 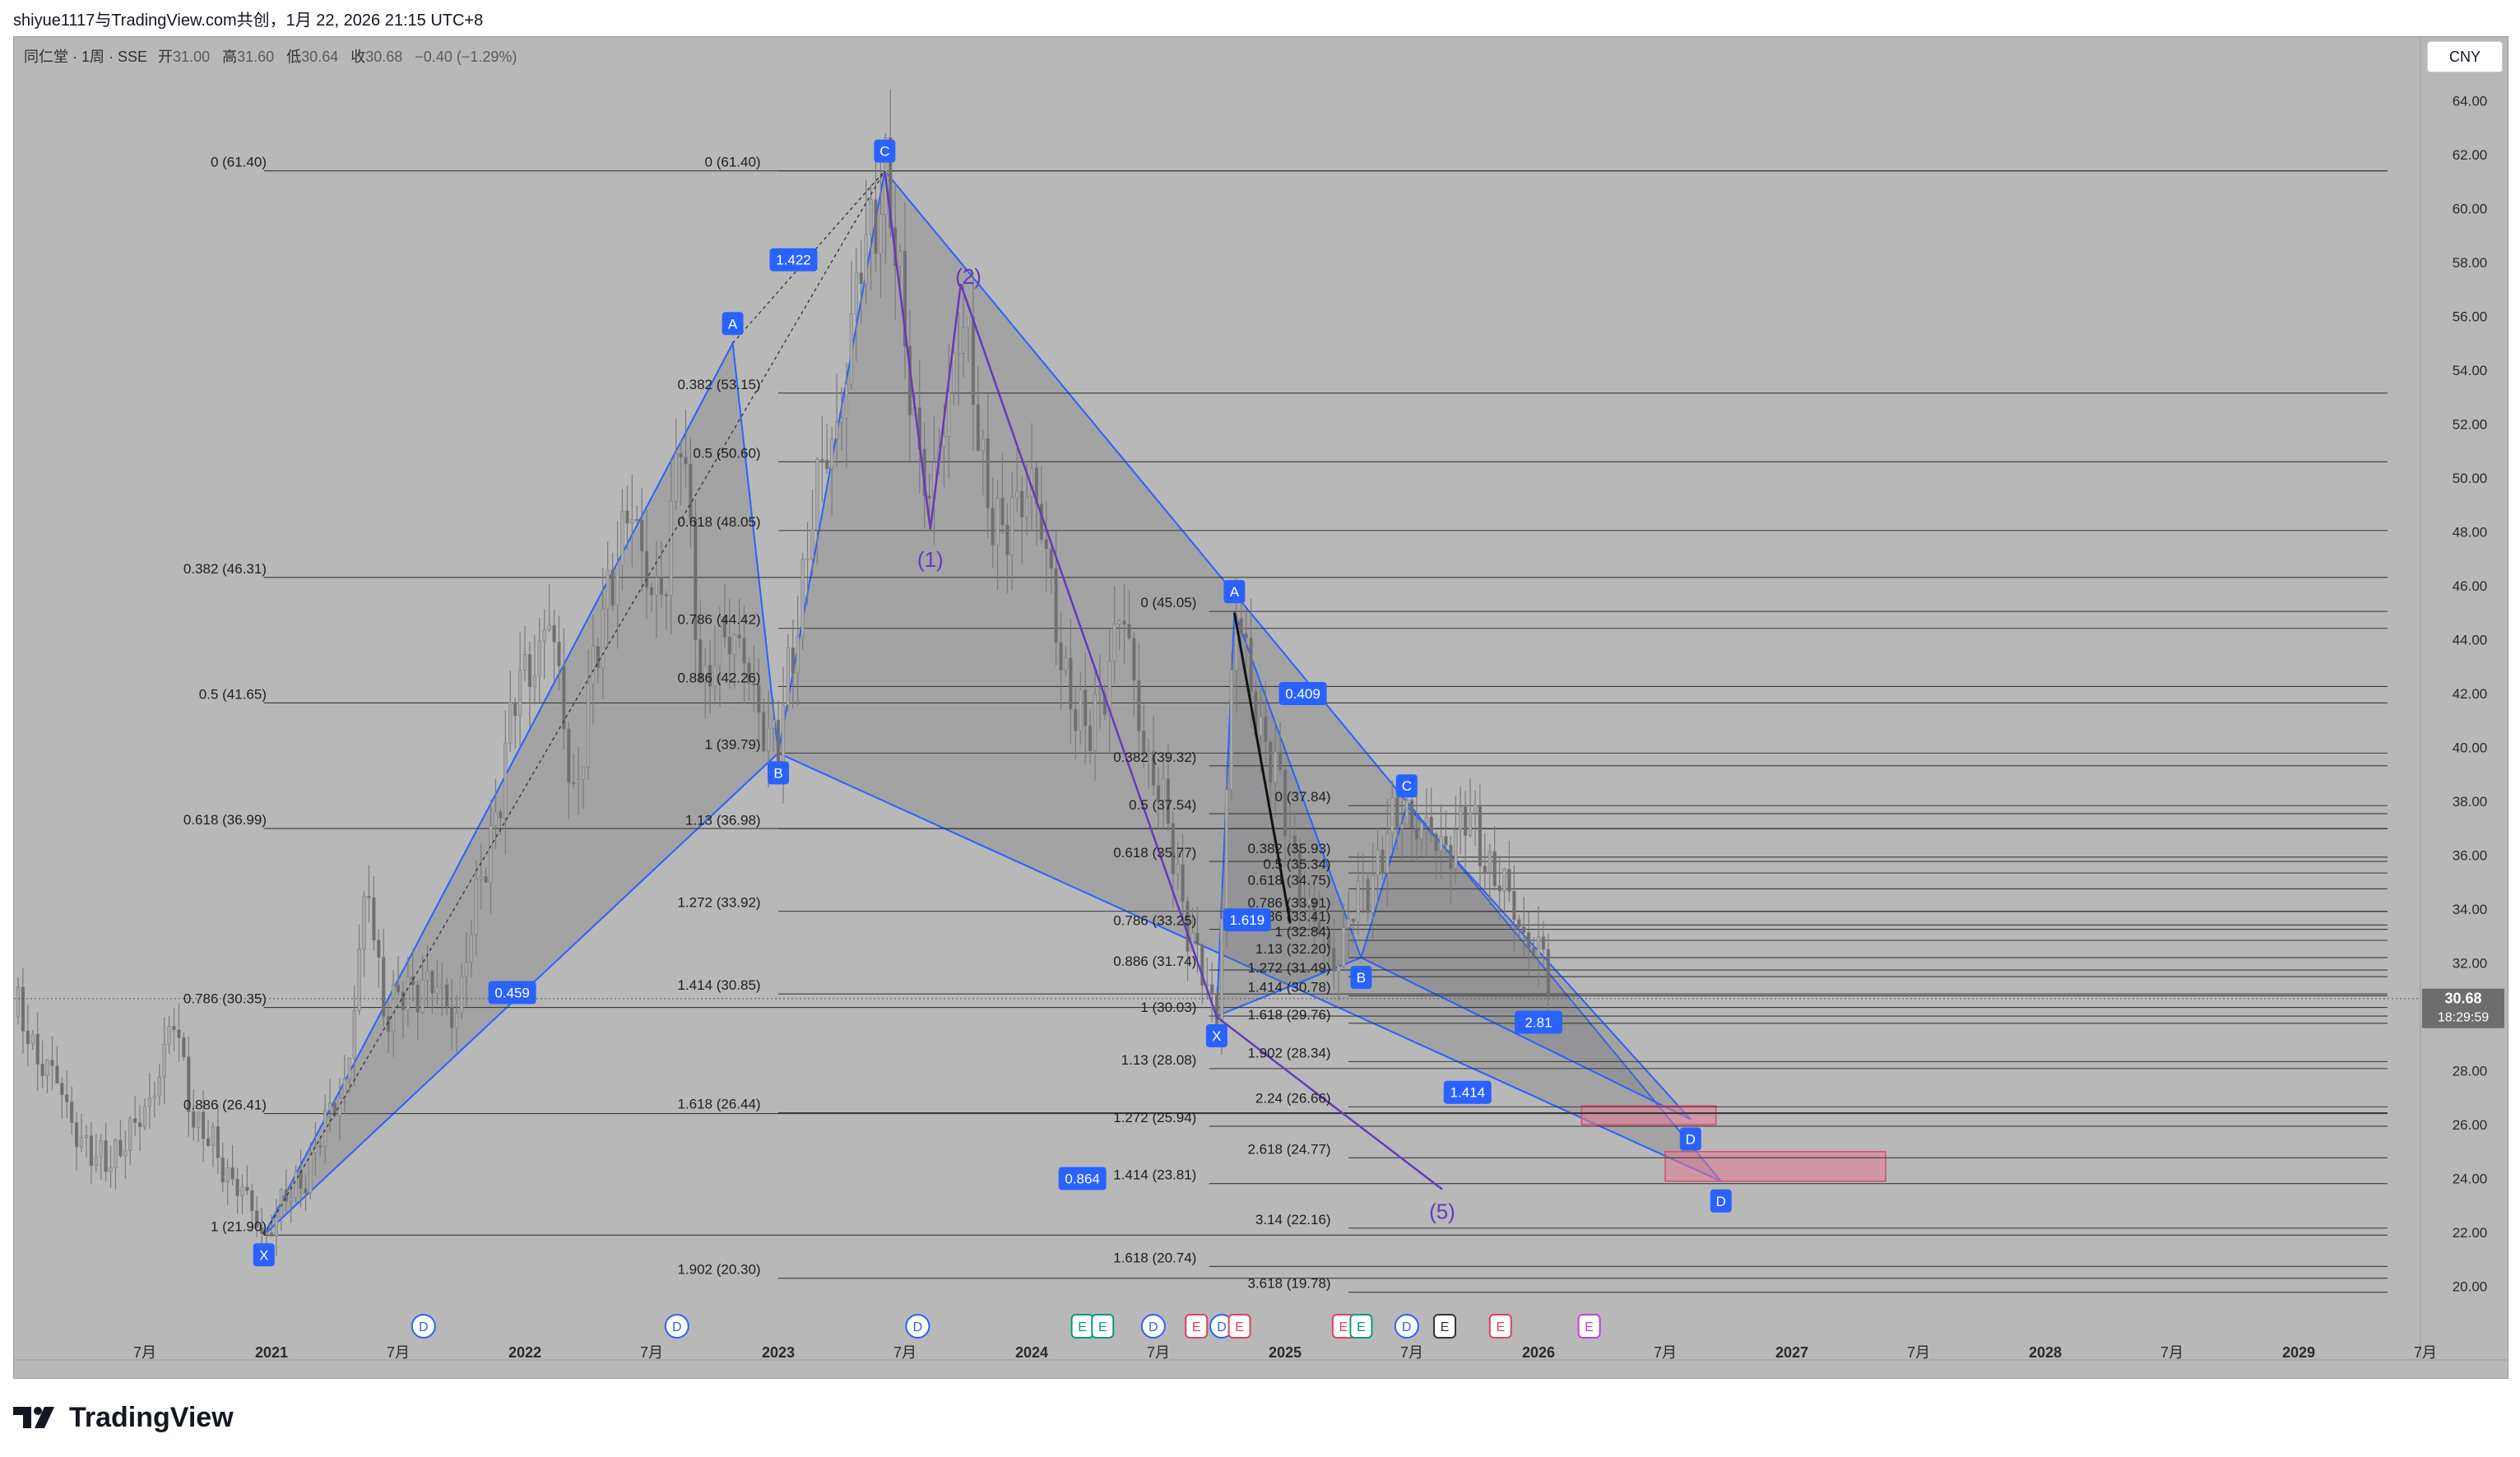 I want to click on tradingview-logo: TradingView, so click(x=123, y=1417).